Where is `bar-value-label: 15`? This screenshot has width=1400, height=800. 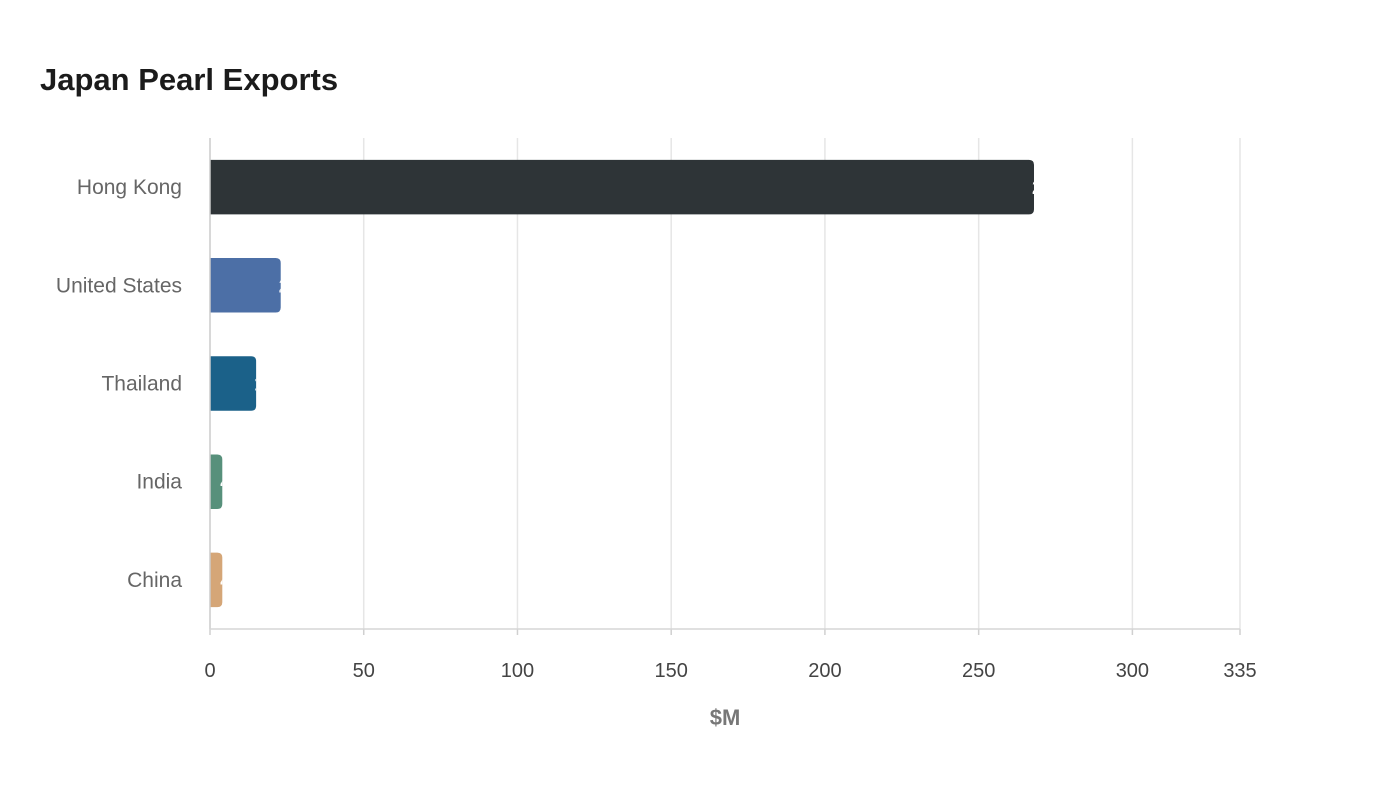
bar-value-label: 15 is located at coordinates (265, 385).